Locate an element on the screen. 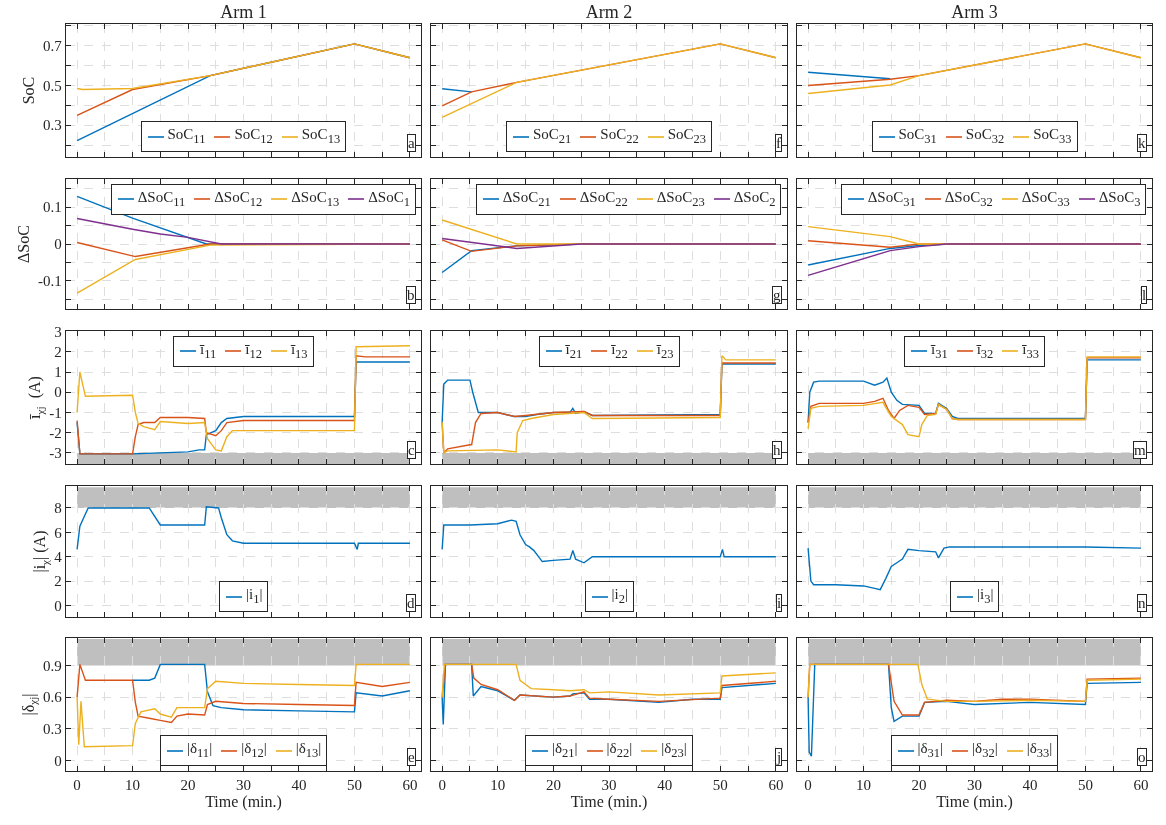 The image size is (1166, 825). annotation: j is located at coordinates (779, 757).